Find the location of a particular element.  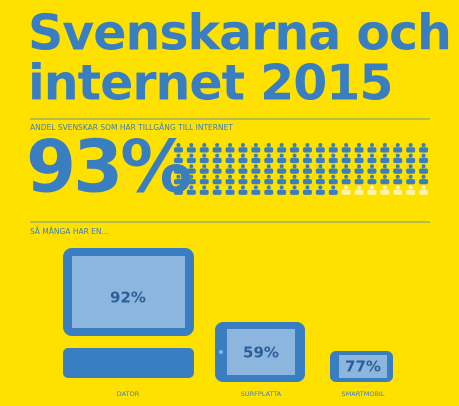

computer-screen-inner is located at coordinates (128, 292).